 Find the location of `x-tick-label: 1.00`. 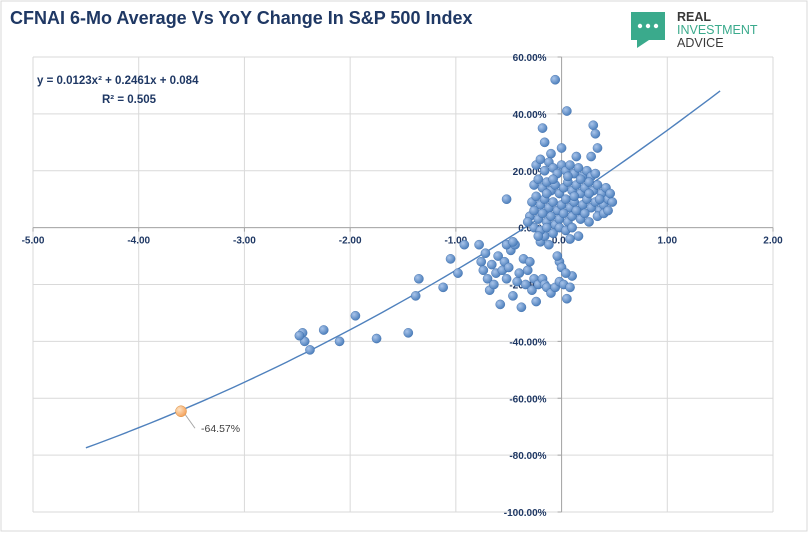

x-tick-label: 1.00 is located at coordinates (668, 241).